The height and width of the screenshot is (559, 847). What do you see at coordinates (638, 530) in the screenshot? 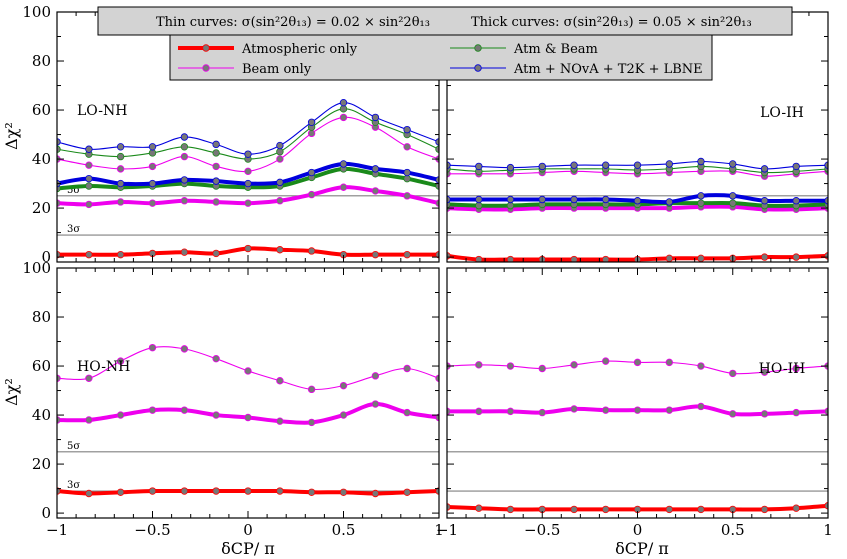
I see `x-tick-label: 0` at bounding box center [638, 530].